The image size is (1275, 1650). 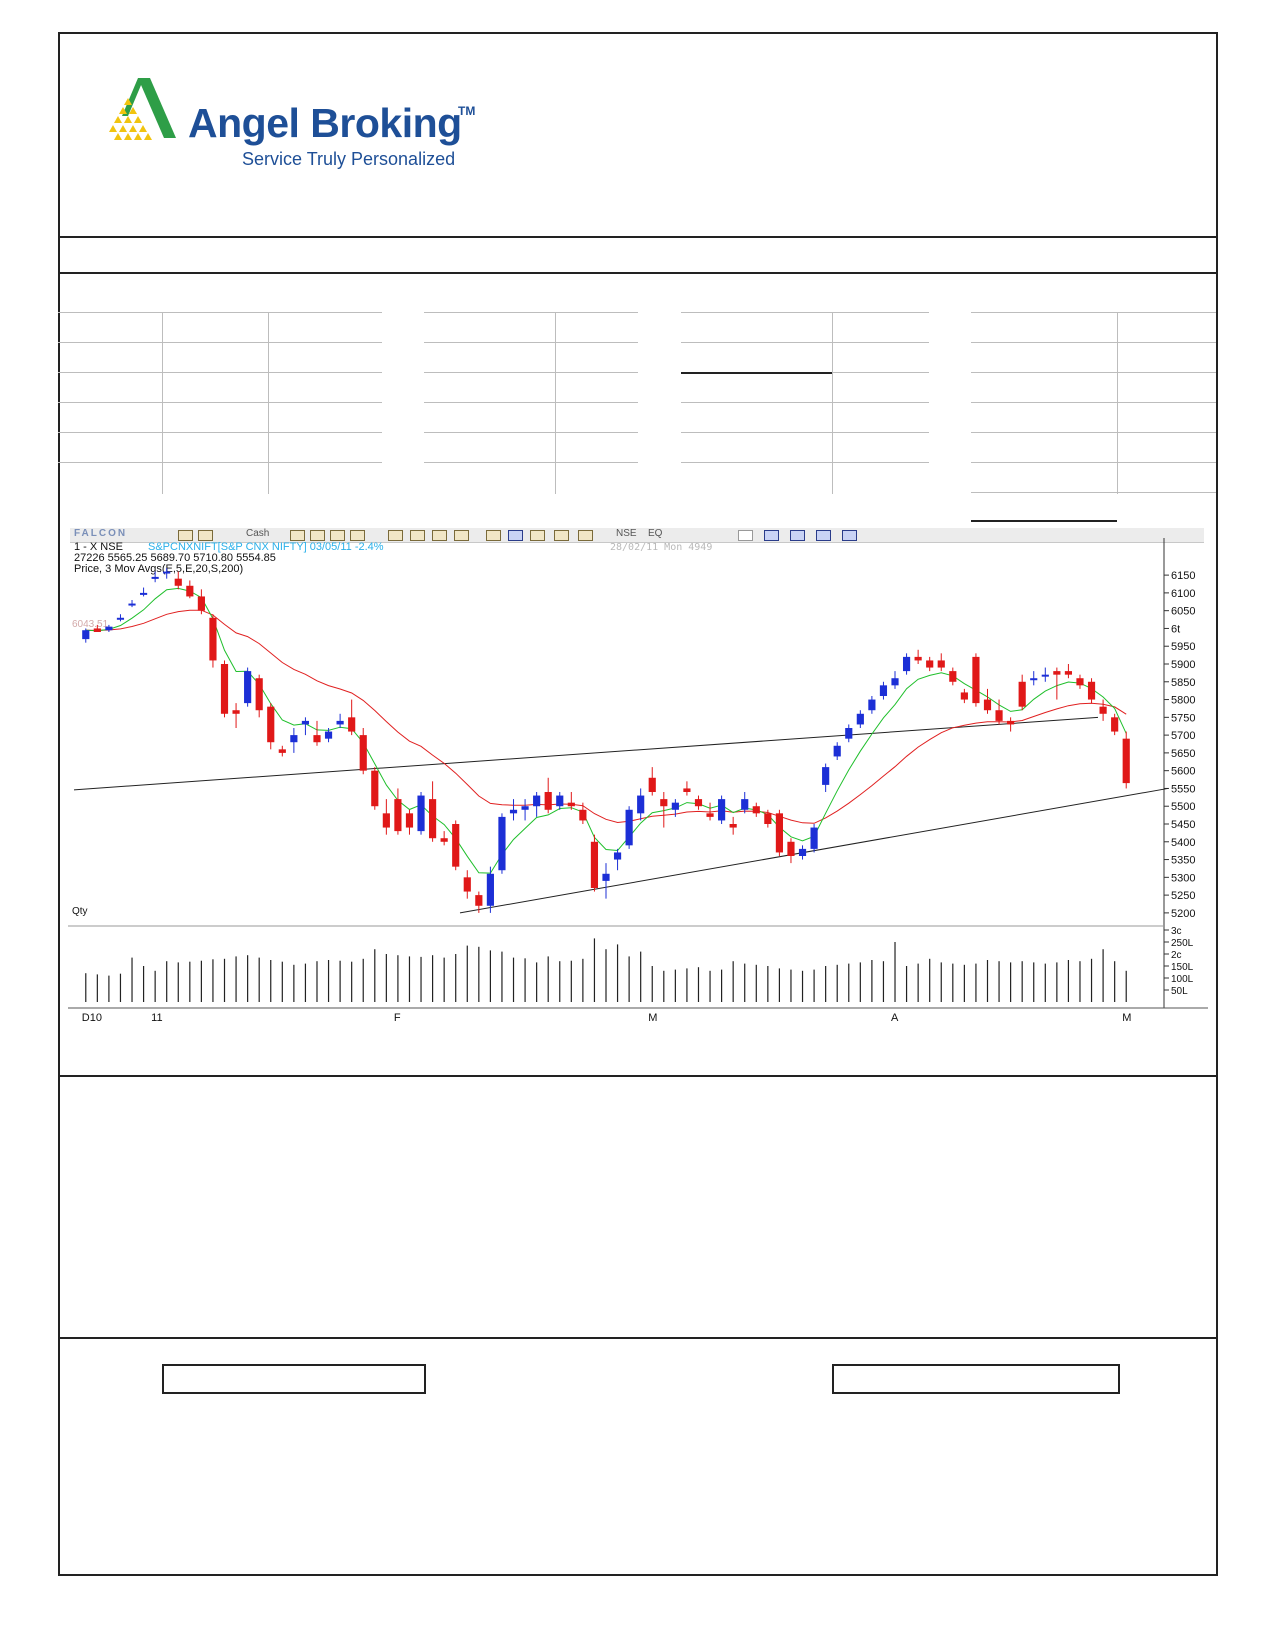 What do you see at coordinates (1182, 979) in the screenshot?
I see `volume-tick-label: 100L` at bounding box center [1182, 979].